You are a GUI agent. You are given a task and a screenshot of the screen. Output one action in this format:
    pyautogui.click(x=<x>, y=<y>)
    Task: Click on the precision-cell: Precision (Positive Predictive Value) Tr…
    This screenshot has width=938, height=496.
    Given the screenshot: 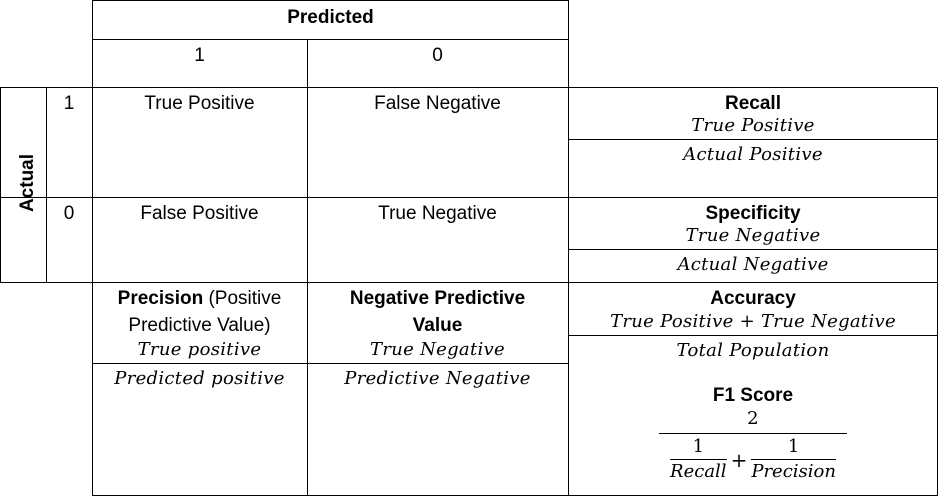 What is the action you would take?
    pyautogui.click(x=199, y=389)
    